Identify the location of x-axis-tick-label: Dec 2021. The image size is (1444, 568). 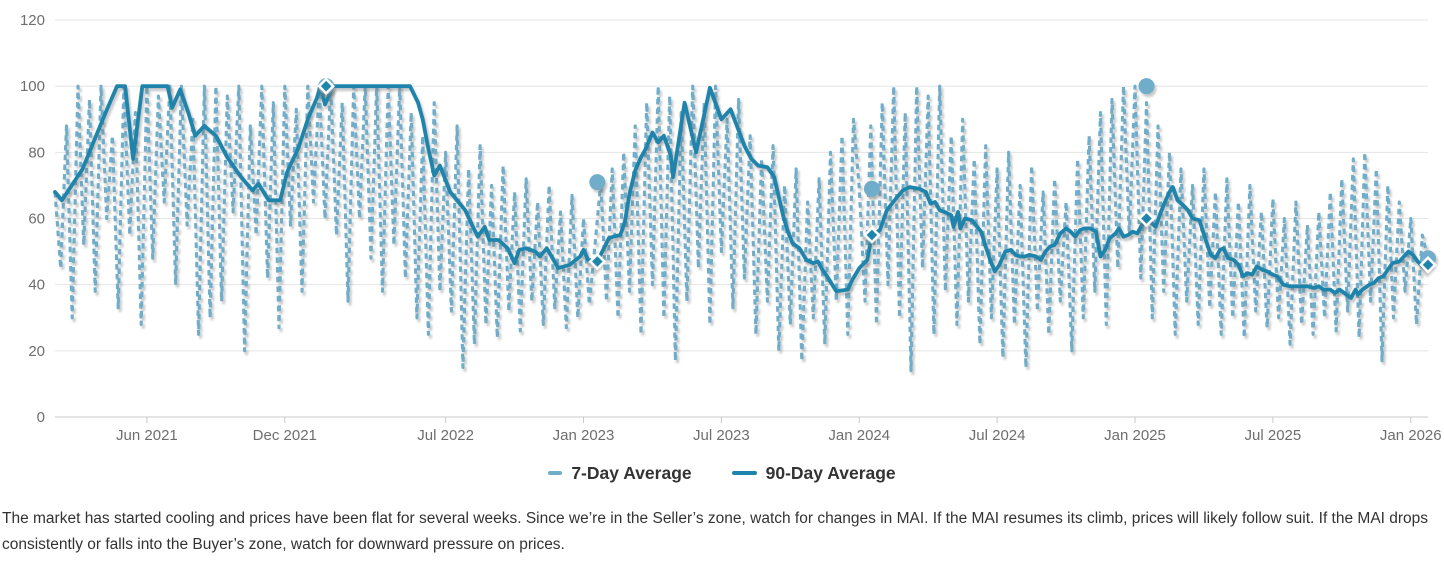
(285, 435).